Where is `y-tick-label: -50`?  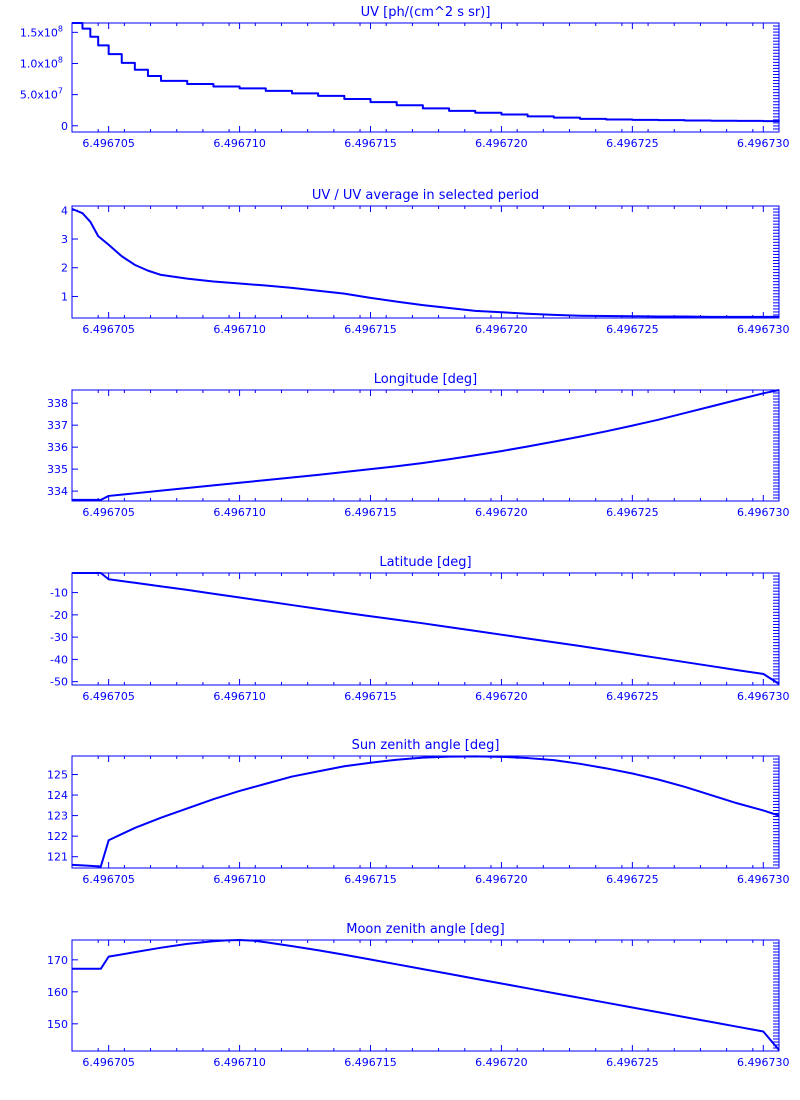 y-tick-label: -50 is located at coordinates (59, 682).